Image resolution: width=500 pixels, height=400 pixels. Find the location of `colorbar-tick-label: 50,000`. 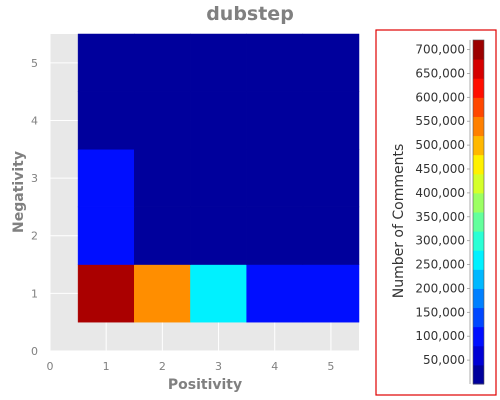

colorbar-tick-label: 50,000 is located at coordinates (444, 360).